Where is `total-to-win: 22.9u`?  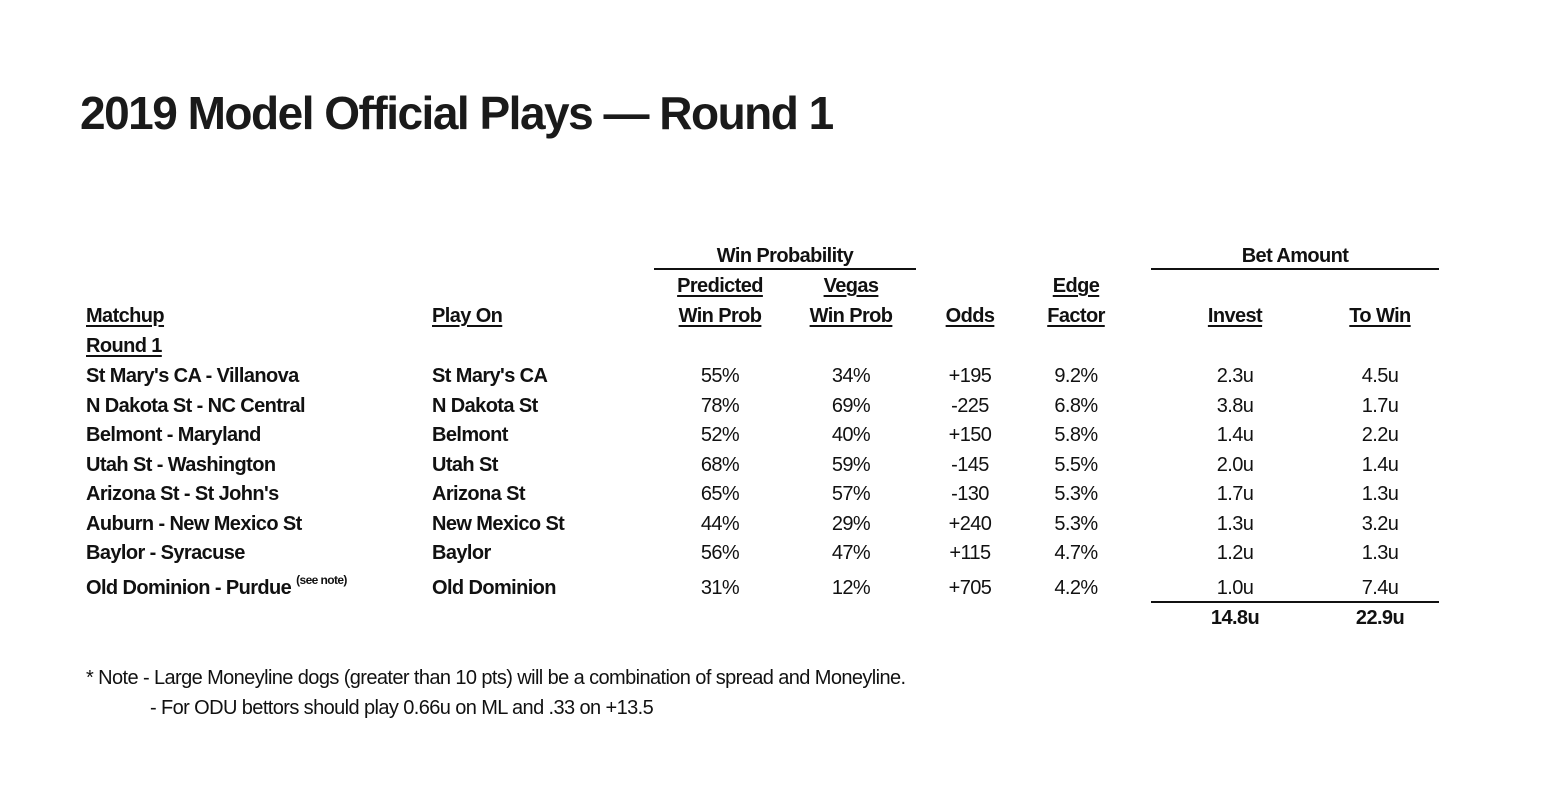 total-to-win: 22.9u is located at coordinates (1380, 618).